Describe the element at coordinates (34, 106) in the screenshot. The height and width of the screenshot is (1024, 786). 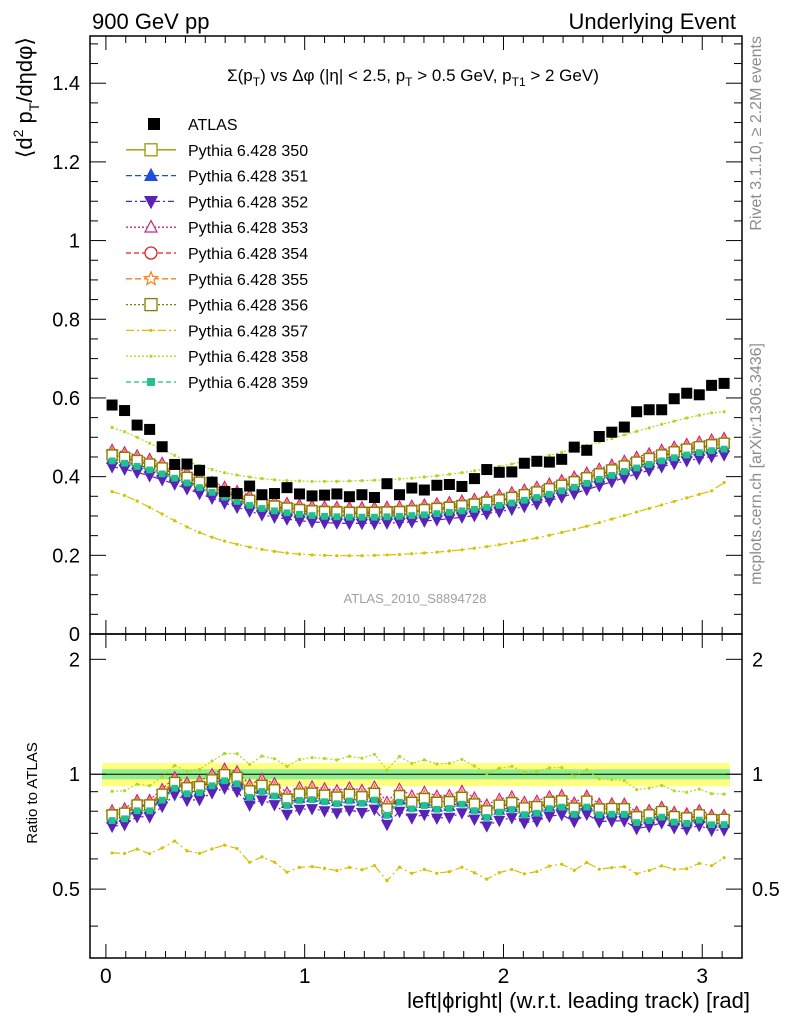
I see `y-axis-label-sub: T` at that location.